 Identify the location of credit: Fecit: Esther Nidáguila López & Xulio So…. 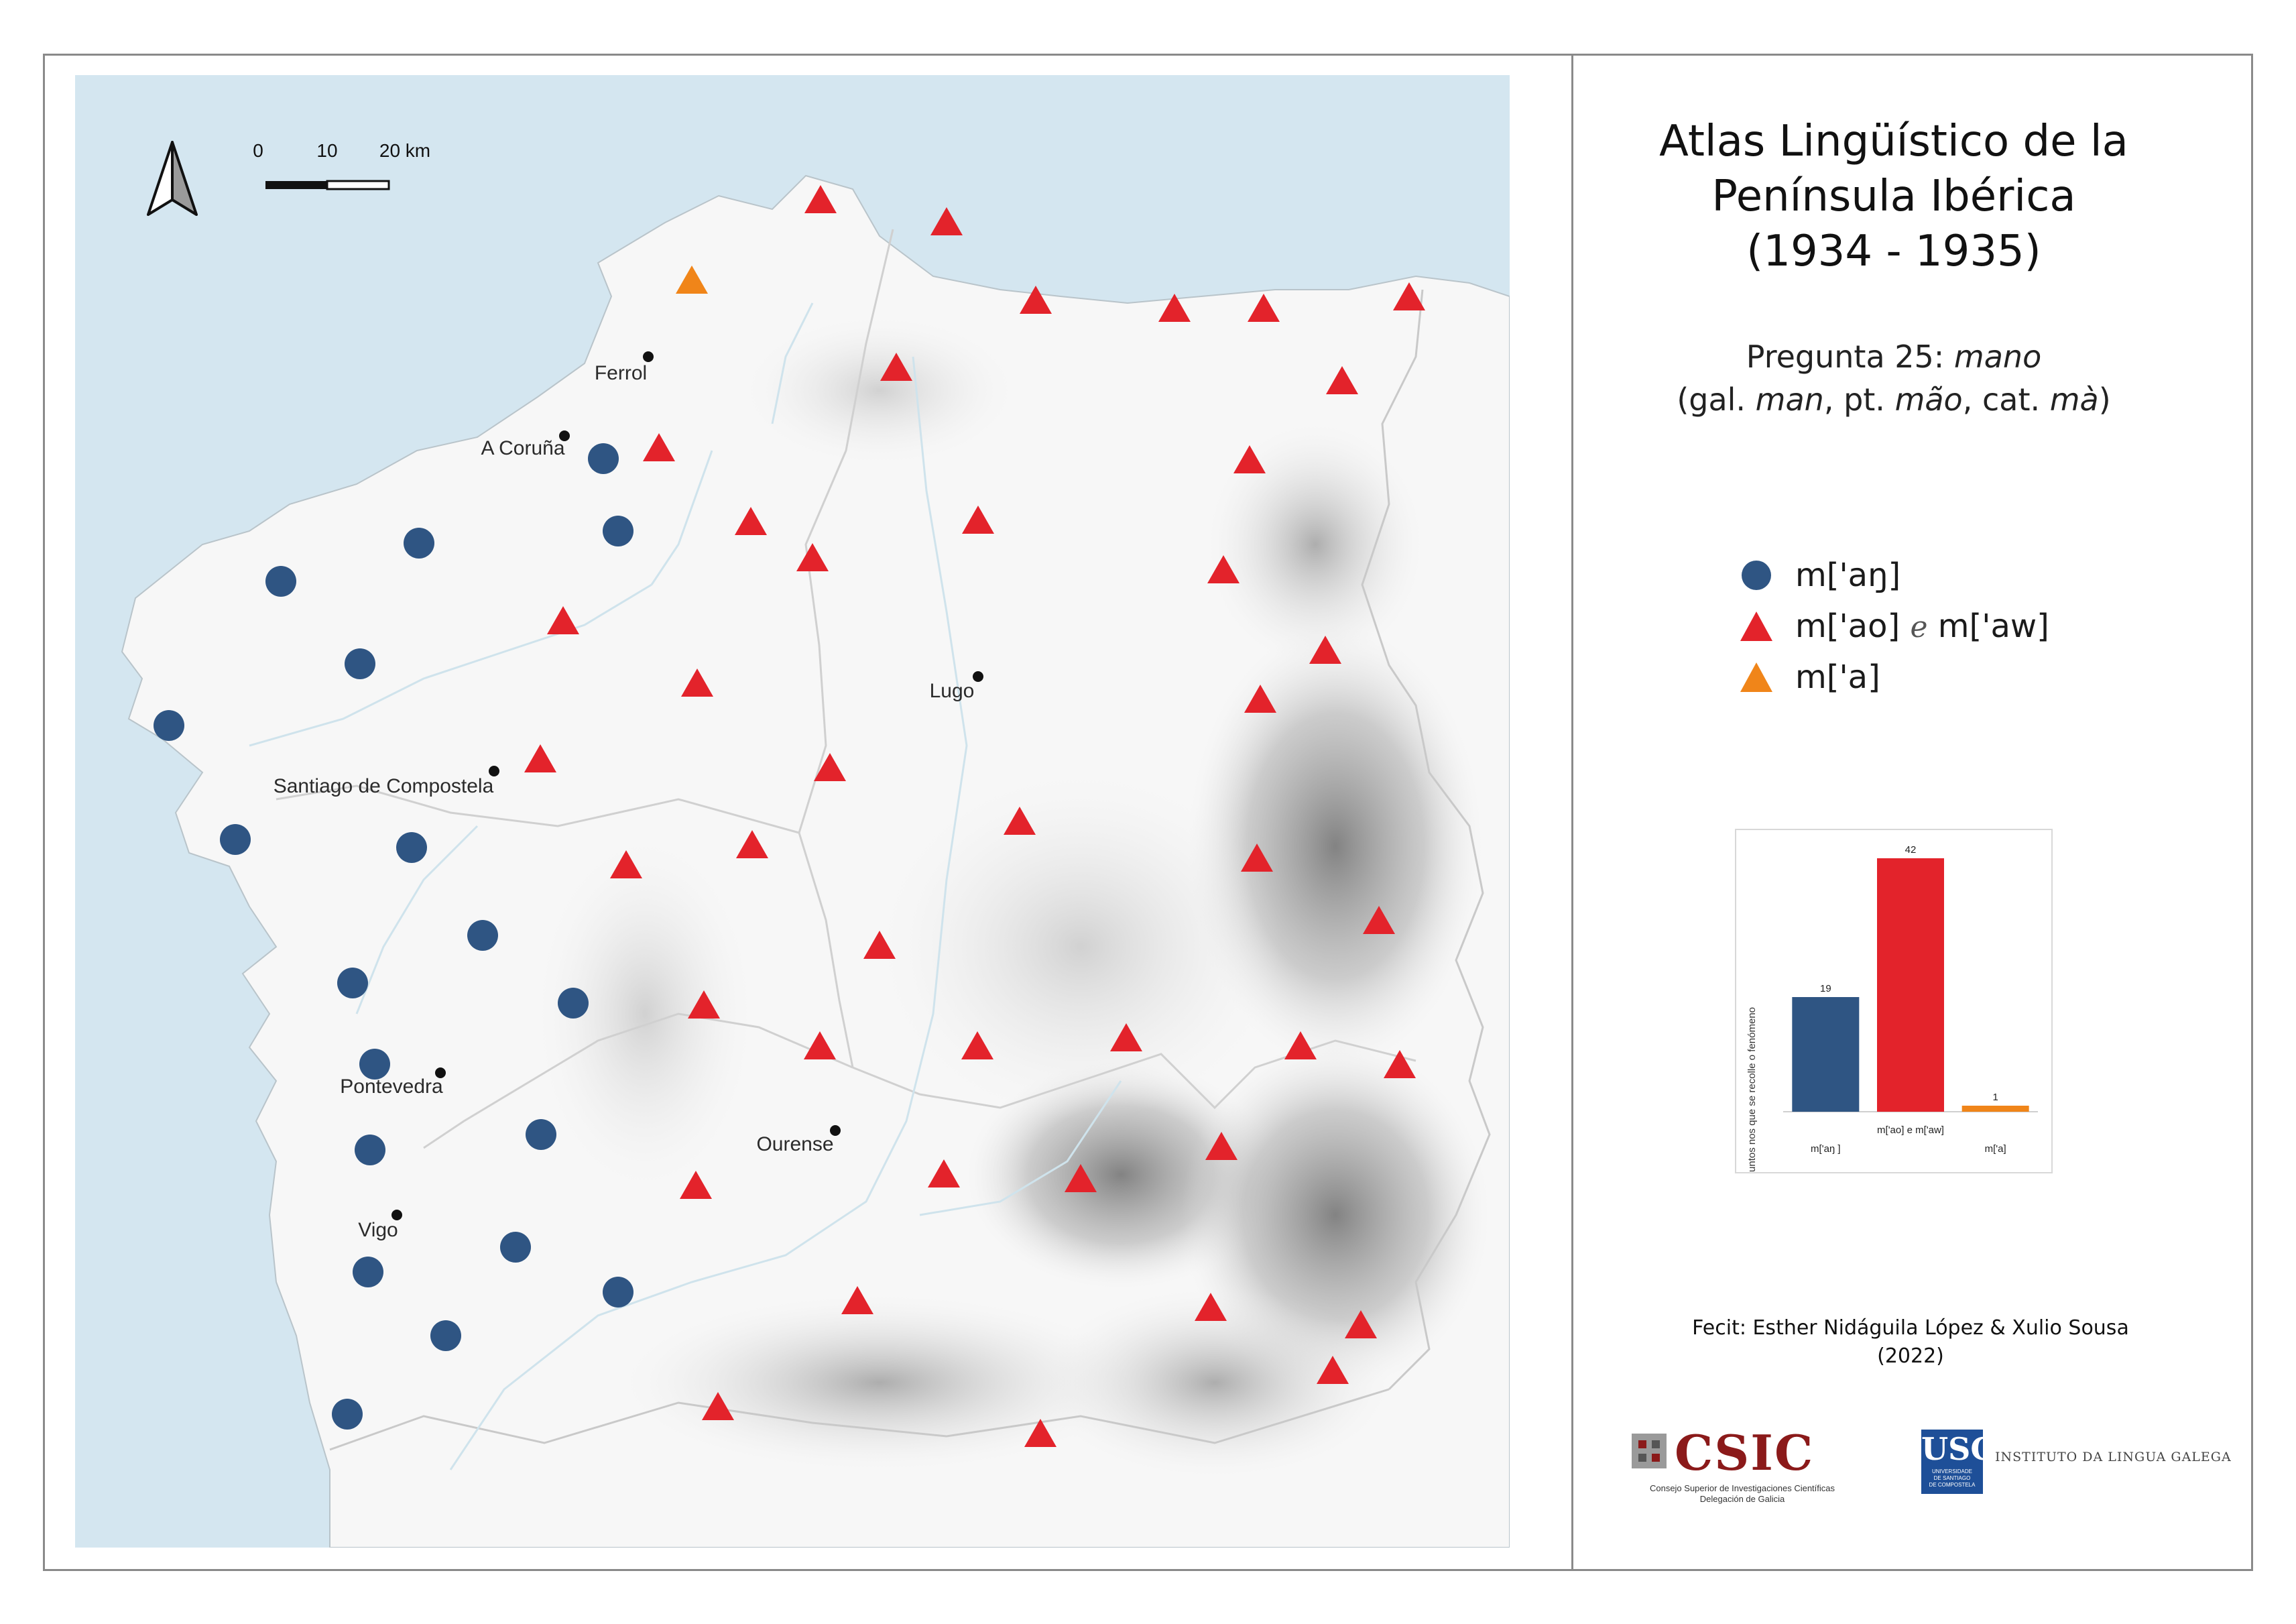
(1910, 1342).